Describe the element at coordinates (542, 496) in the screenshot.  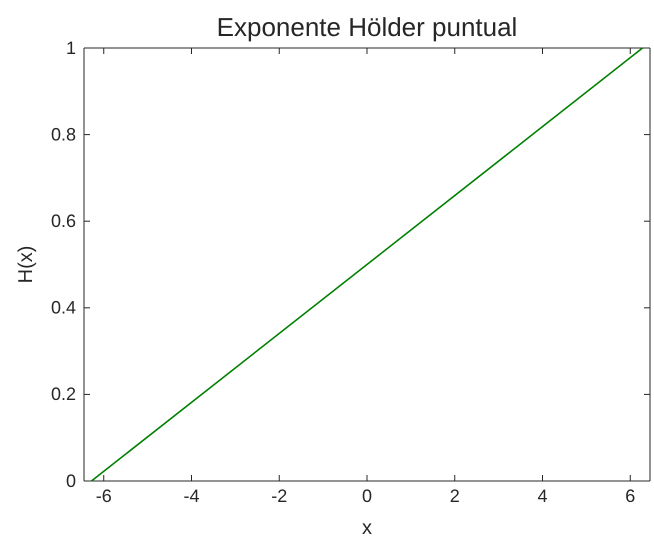
I see `x-tick-label: 4` at that location.